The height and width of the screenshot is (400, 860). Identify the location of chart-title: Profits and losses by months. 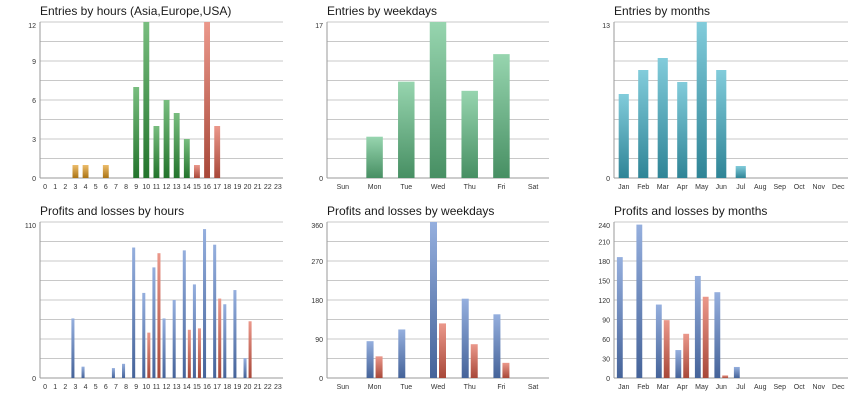
(690, 211).